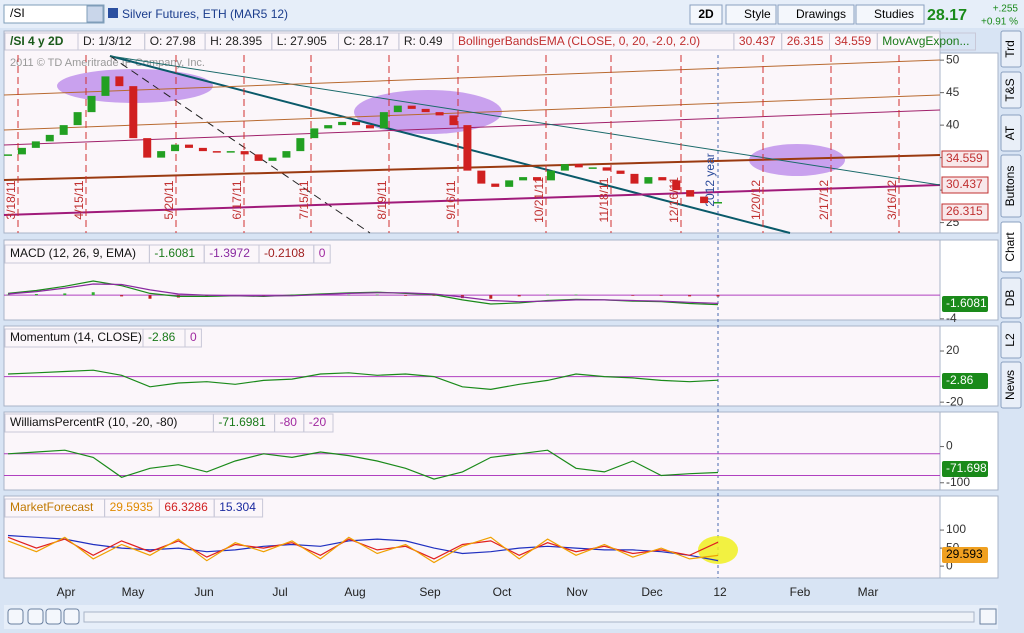  What do you see at coordinates (132, 507) in the screenshot?
I see `header-item: 29.5935` at bounding box center [132, 507].